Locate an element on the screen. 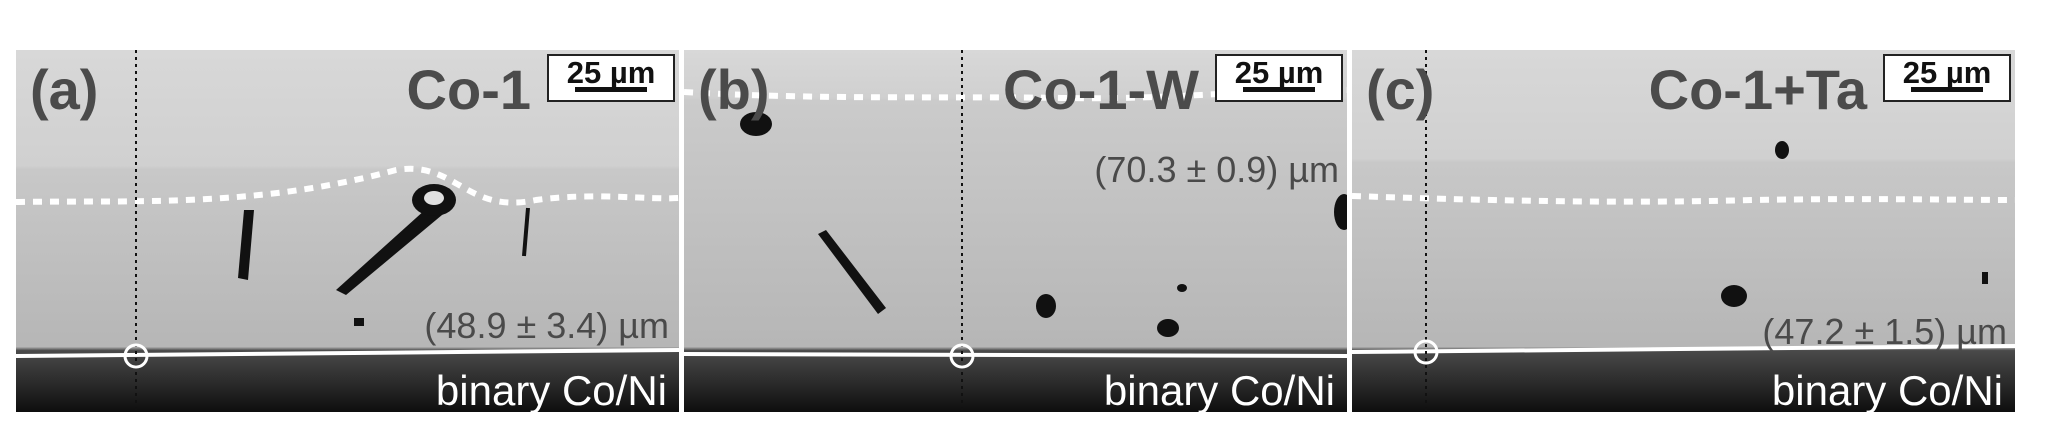 The height and width of the screenshot is (442, 2047). panel-letter: (a) is located at coordinates (64, 89).